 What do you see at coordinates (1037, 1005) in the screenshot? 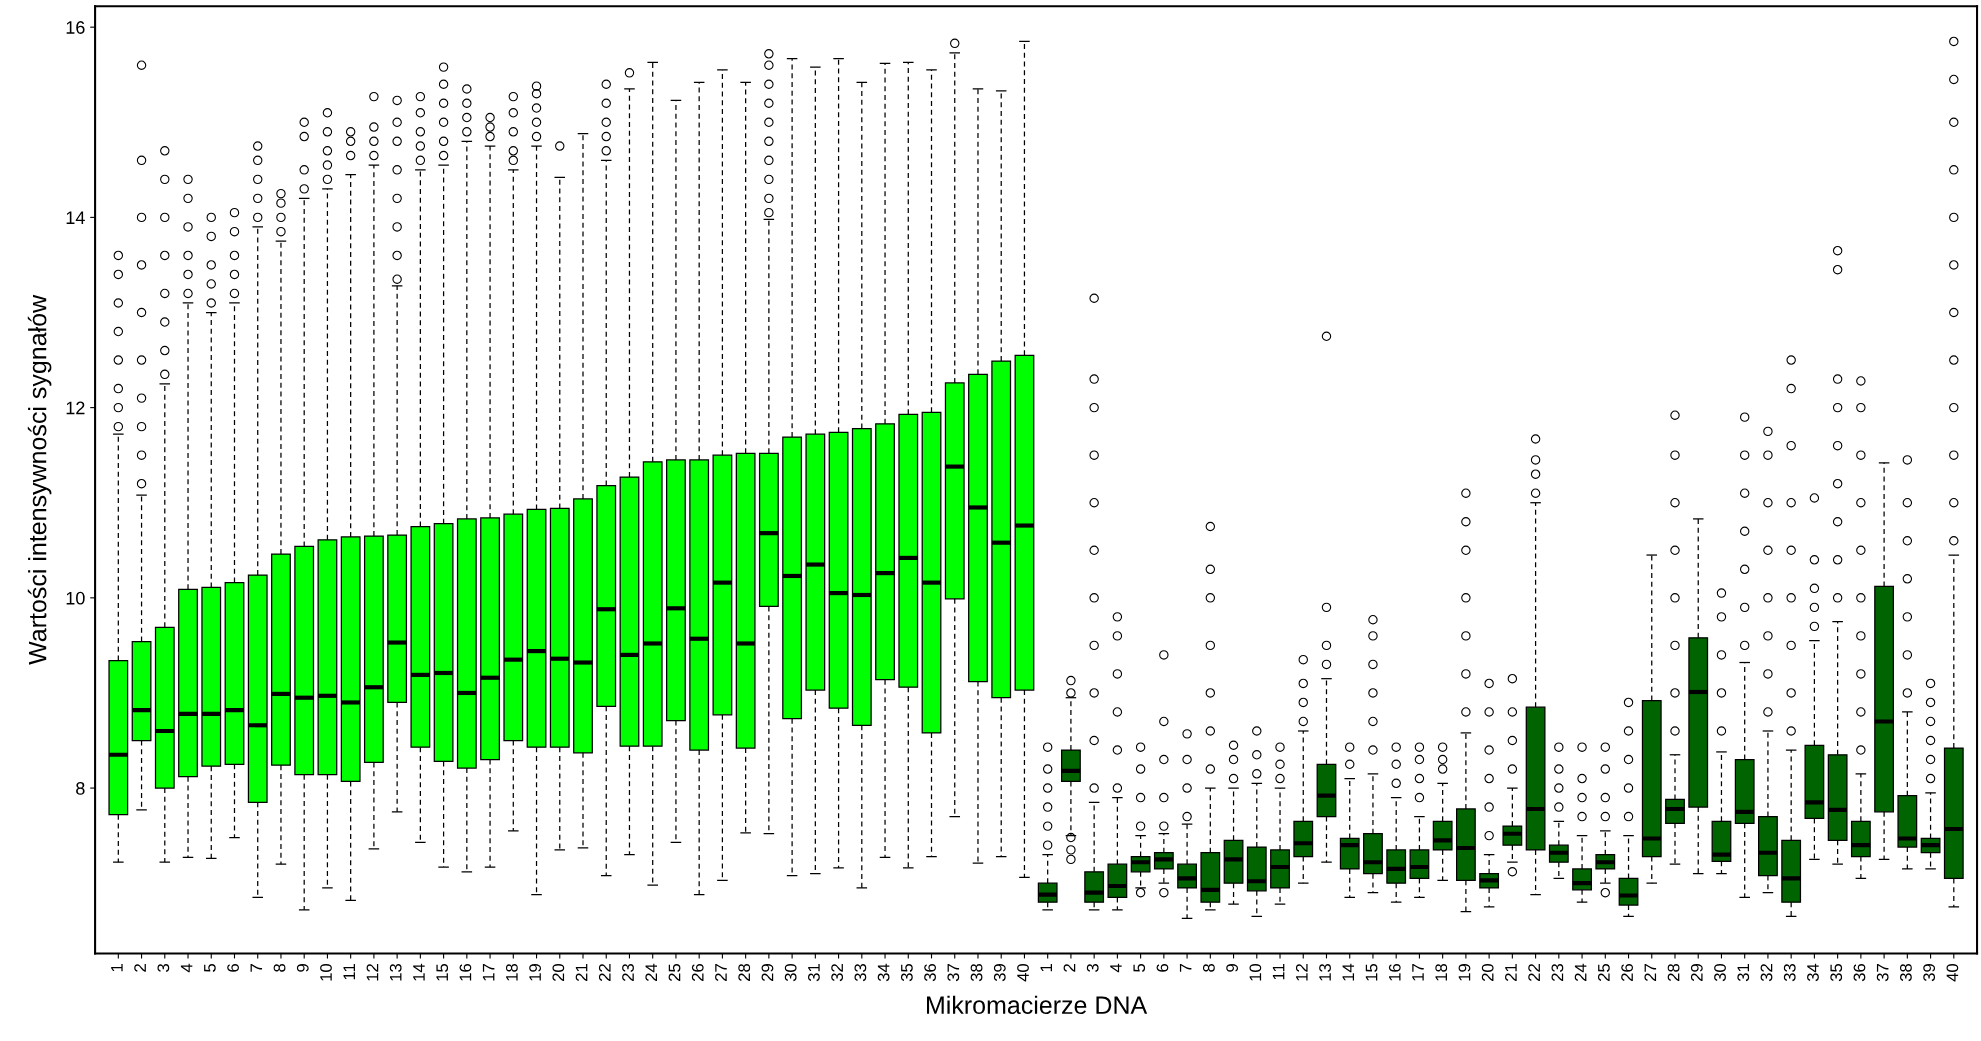
I see `x-axis-title: Mikromacierze DNA` at bounding box center [1037, 1005].